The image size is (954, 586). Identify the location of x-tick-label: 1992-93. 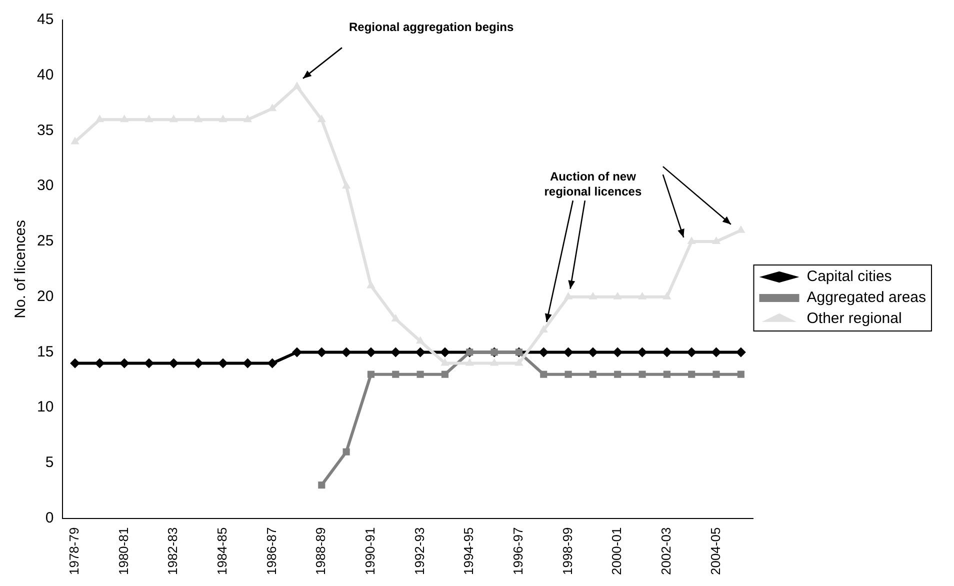
(419, 551).